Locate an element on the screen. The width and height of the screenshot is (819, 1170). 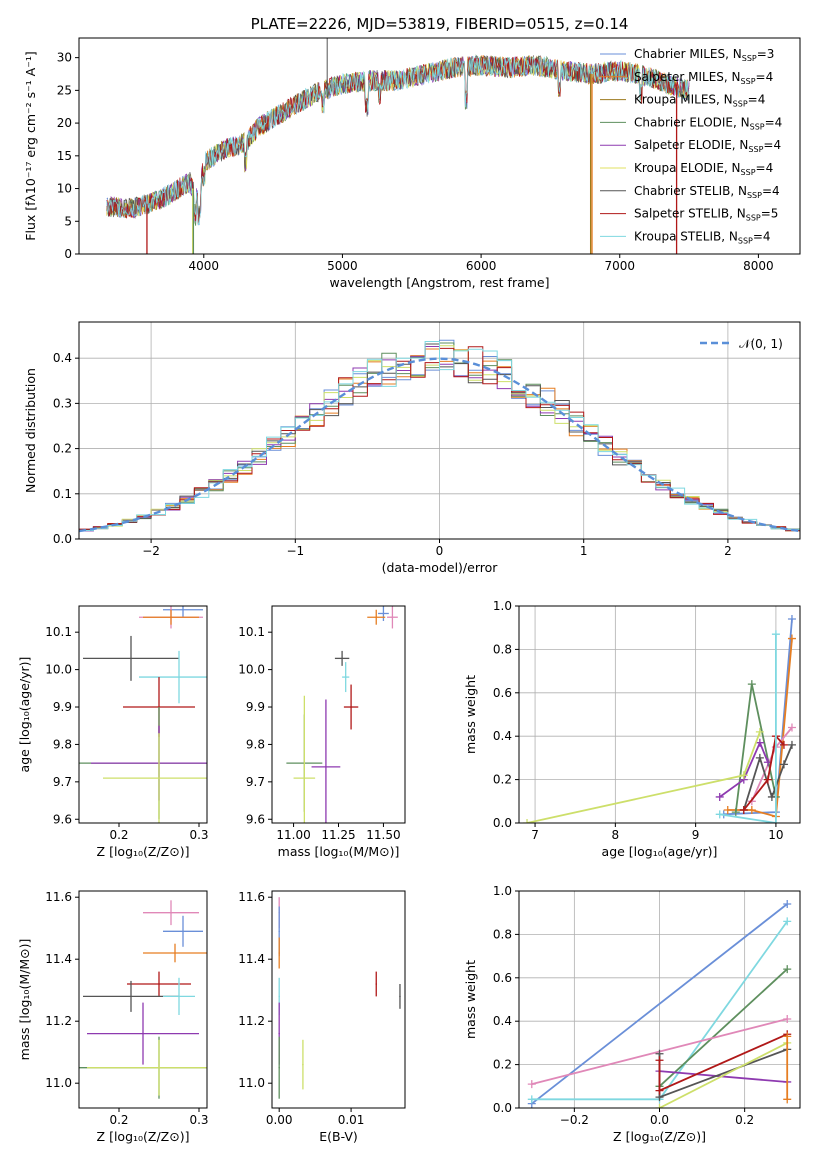
x-axis-label: wavelength [Angstrom, rest frame] is located at coordinates (439, 282).